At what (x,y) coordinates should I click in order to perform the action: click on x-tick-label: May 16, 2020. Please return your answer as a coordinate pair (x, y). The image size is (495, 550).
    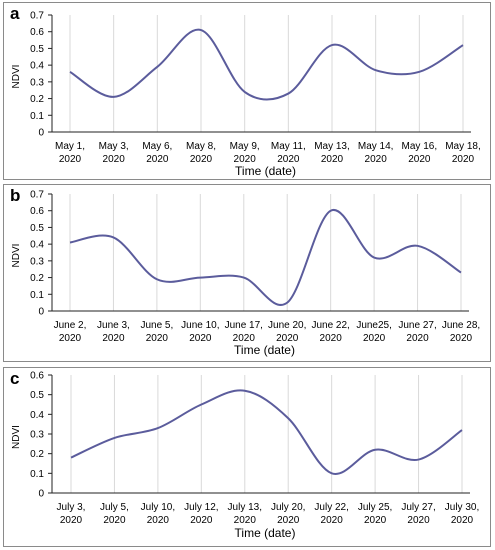
    Looking at the image, I should click on (420, 153).